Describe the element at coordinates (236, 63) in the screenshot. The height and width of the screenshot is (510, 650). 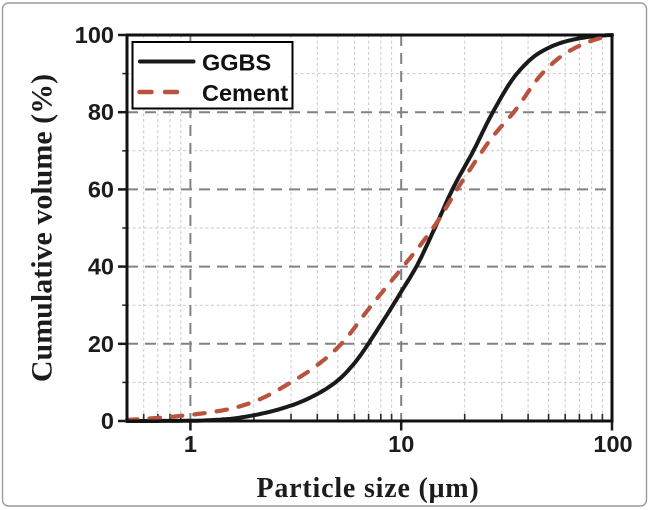
I see `svg-text: GGBS` at that location.